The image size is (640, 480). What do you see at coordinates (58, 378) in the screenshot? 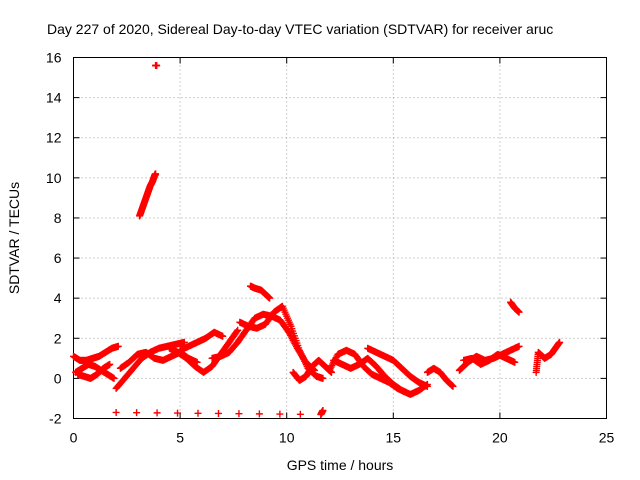
I see `y-tick-label: 0` at bounding box center [58, 378].